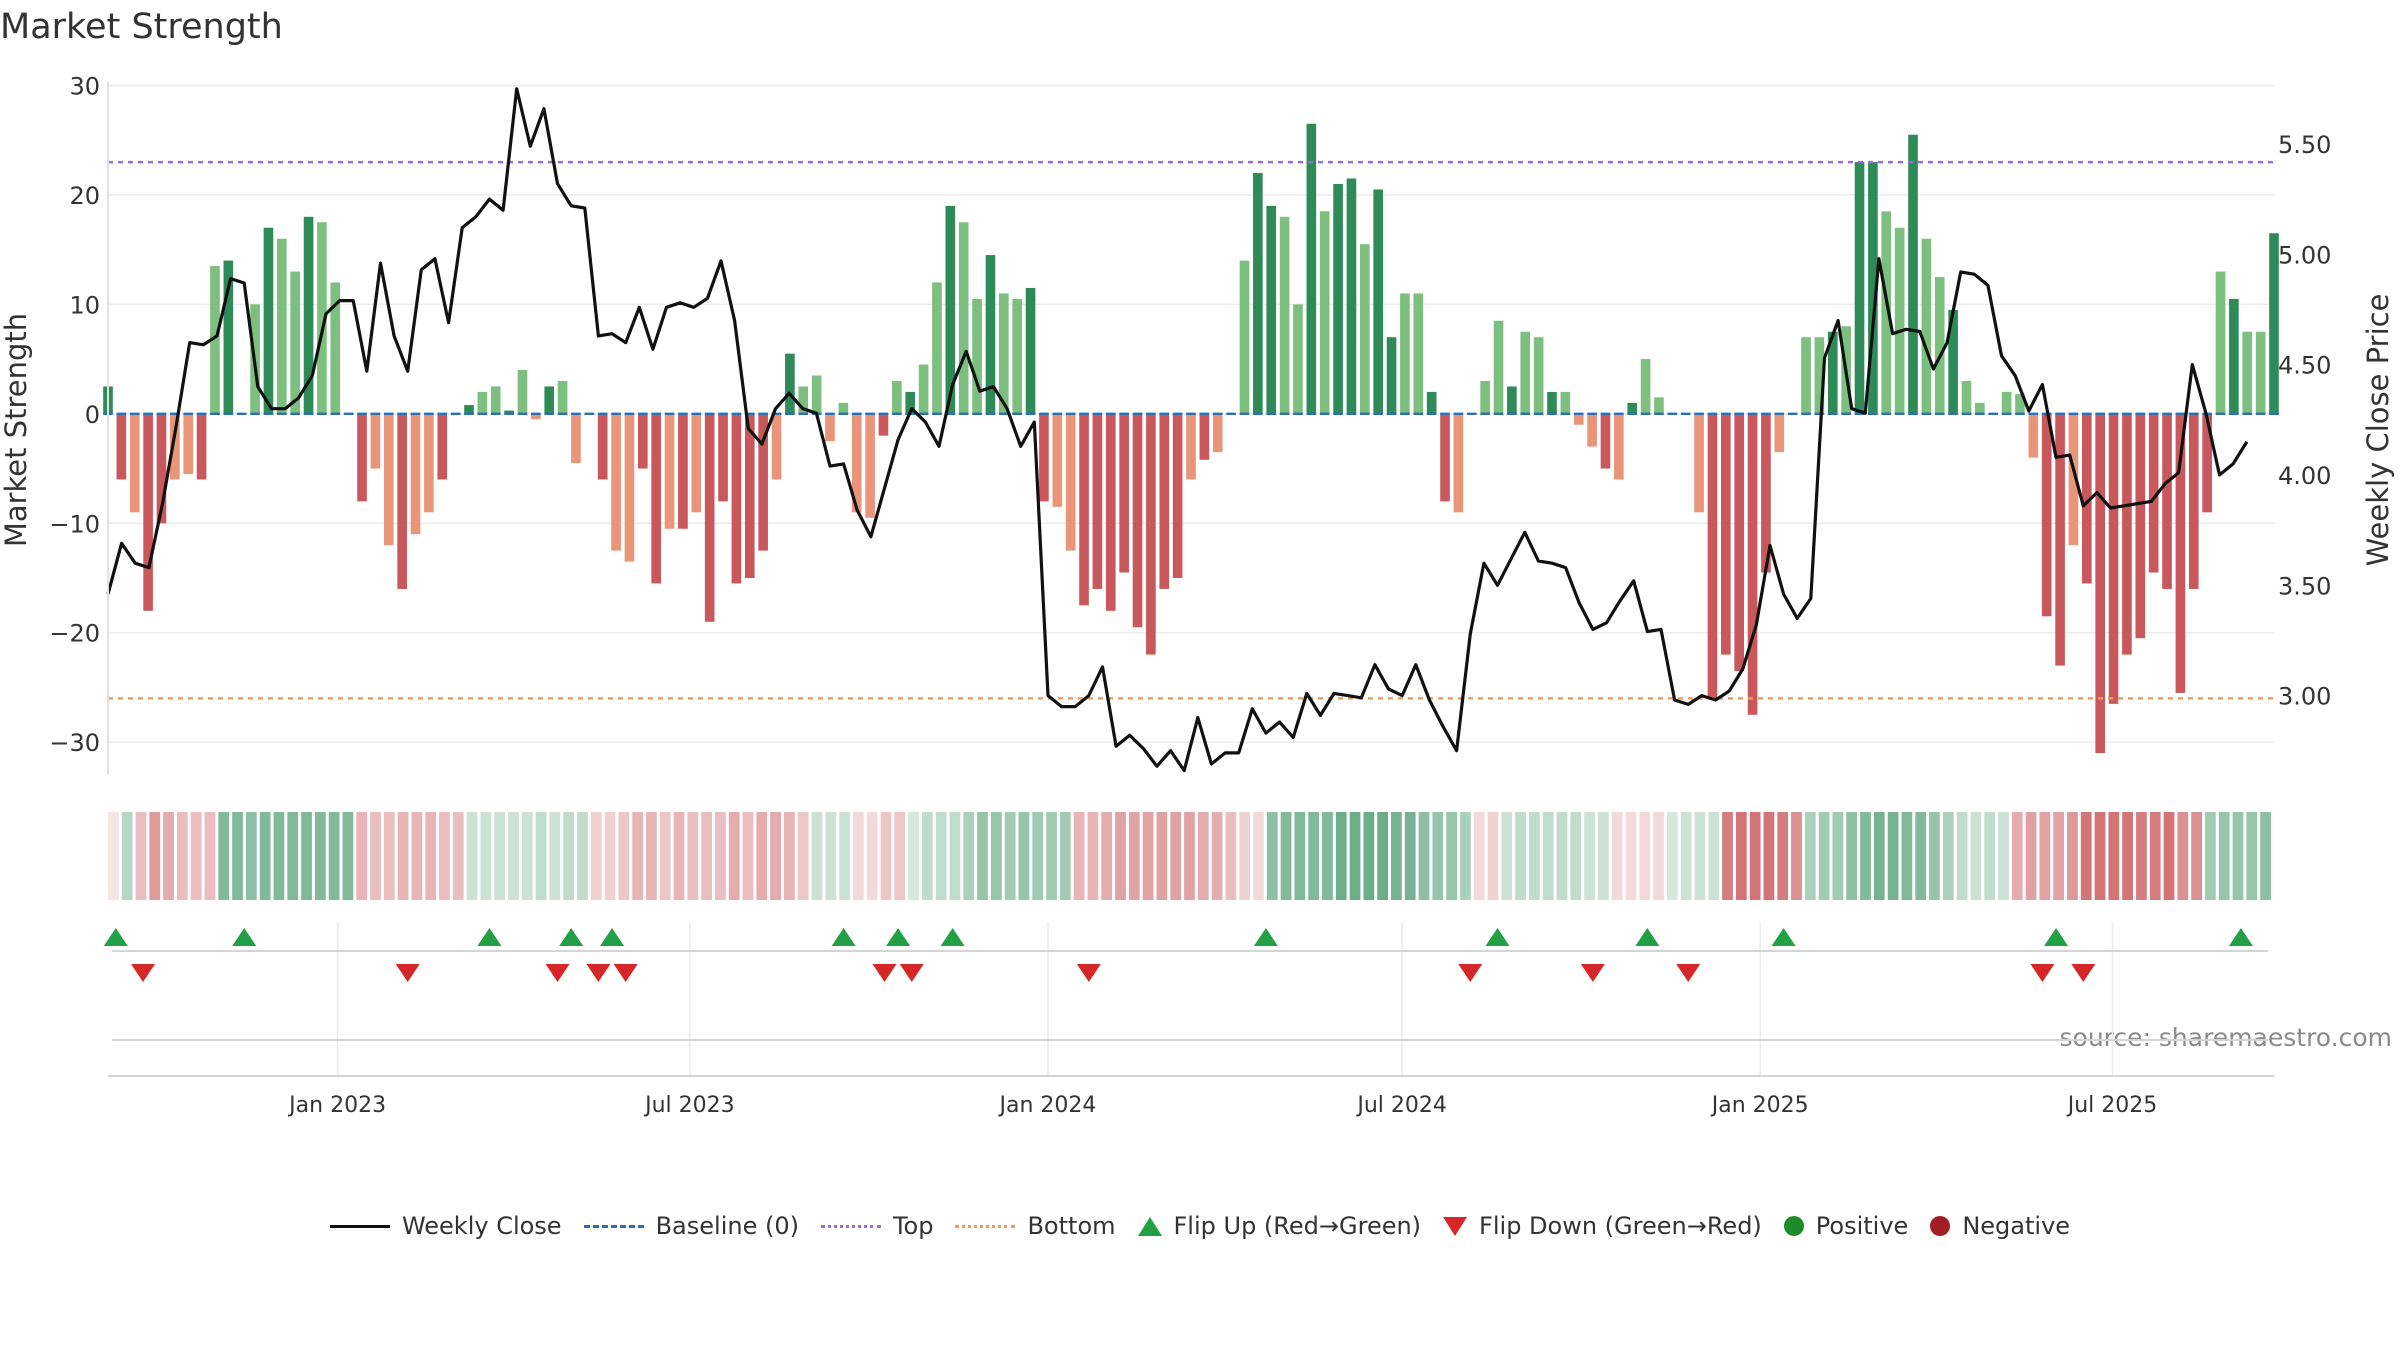  What do you see at coordinates (1189, 856) in the screenshot?
I see `heat-strip` at bounding box center [1189, 856].